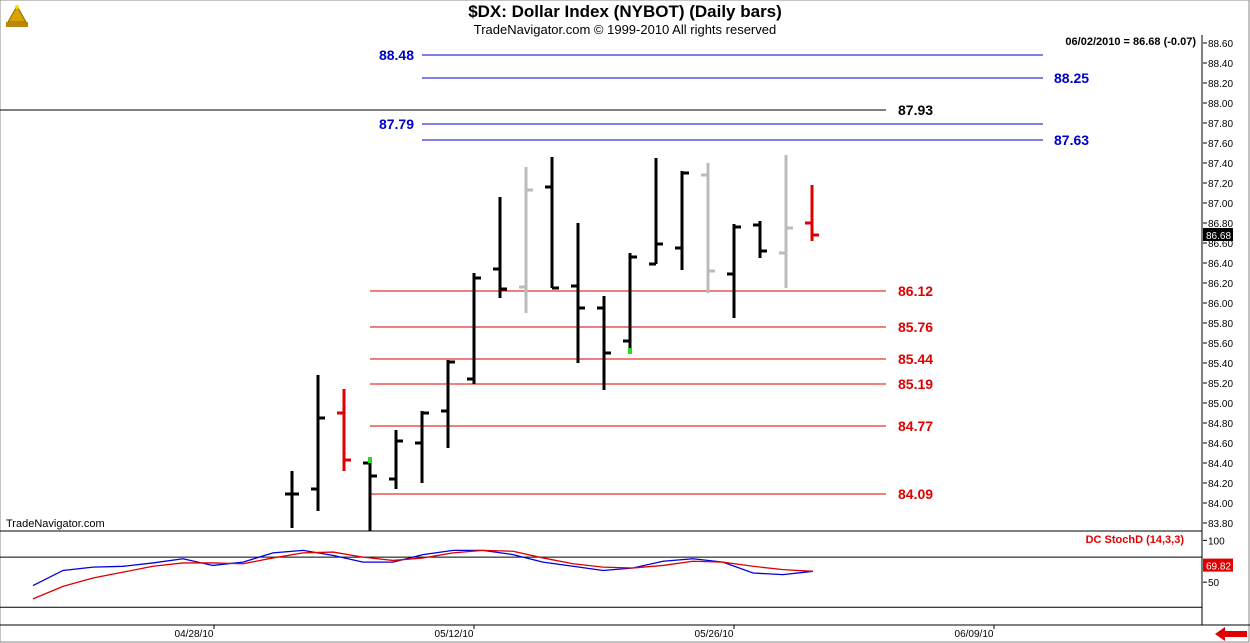 This screenshot has height=643, width=1250. Describe the element at coordinates (396, 55) in the screenshot. I see `resistance-label: 88.48` at that location.